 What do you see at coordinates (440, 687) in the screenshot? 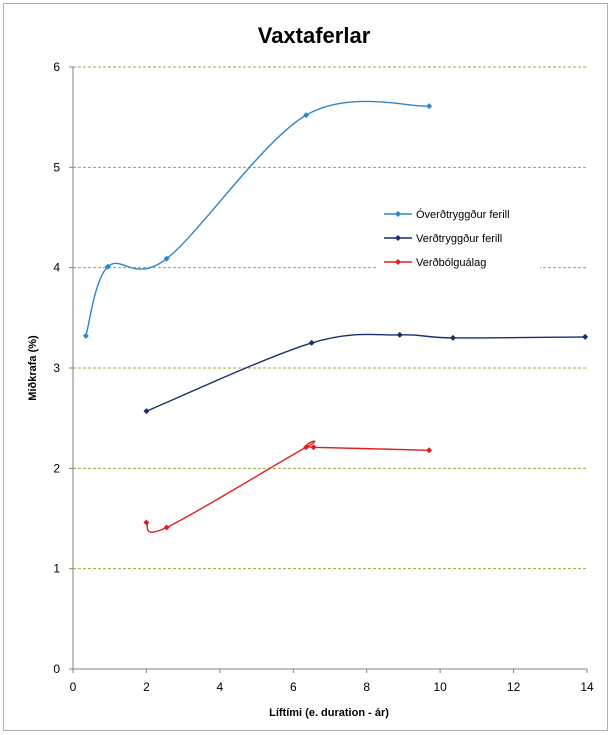
I see `x-tick-label-5: 10` at bounding box center [440, 687].